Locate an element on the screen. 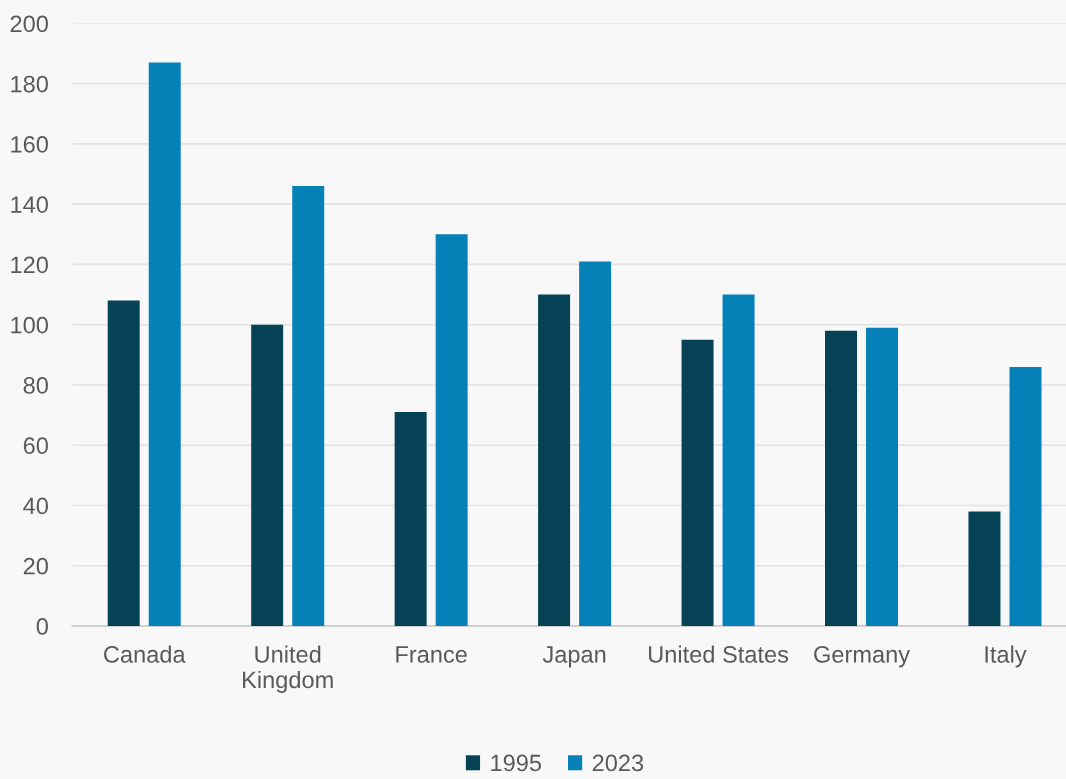 This screenshot has height=779, width=1066. y-tick-label: 180 is located at coordinates (29, 84).